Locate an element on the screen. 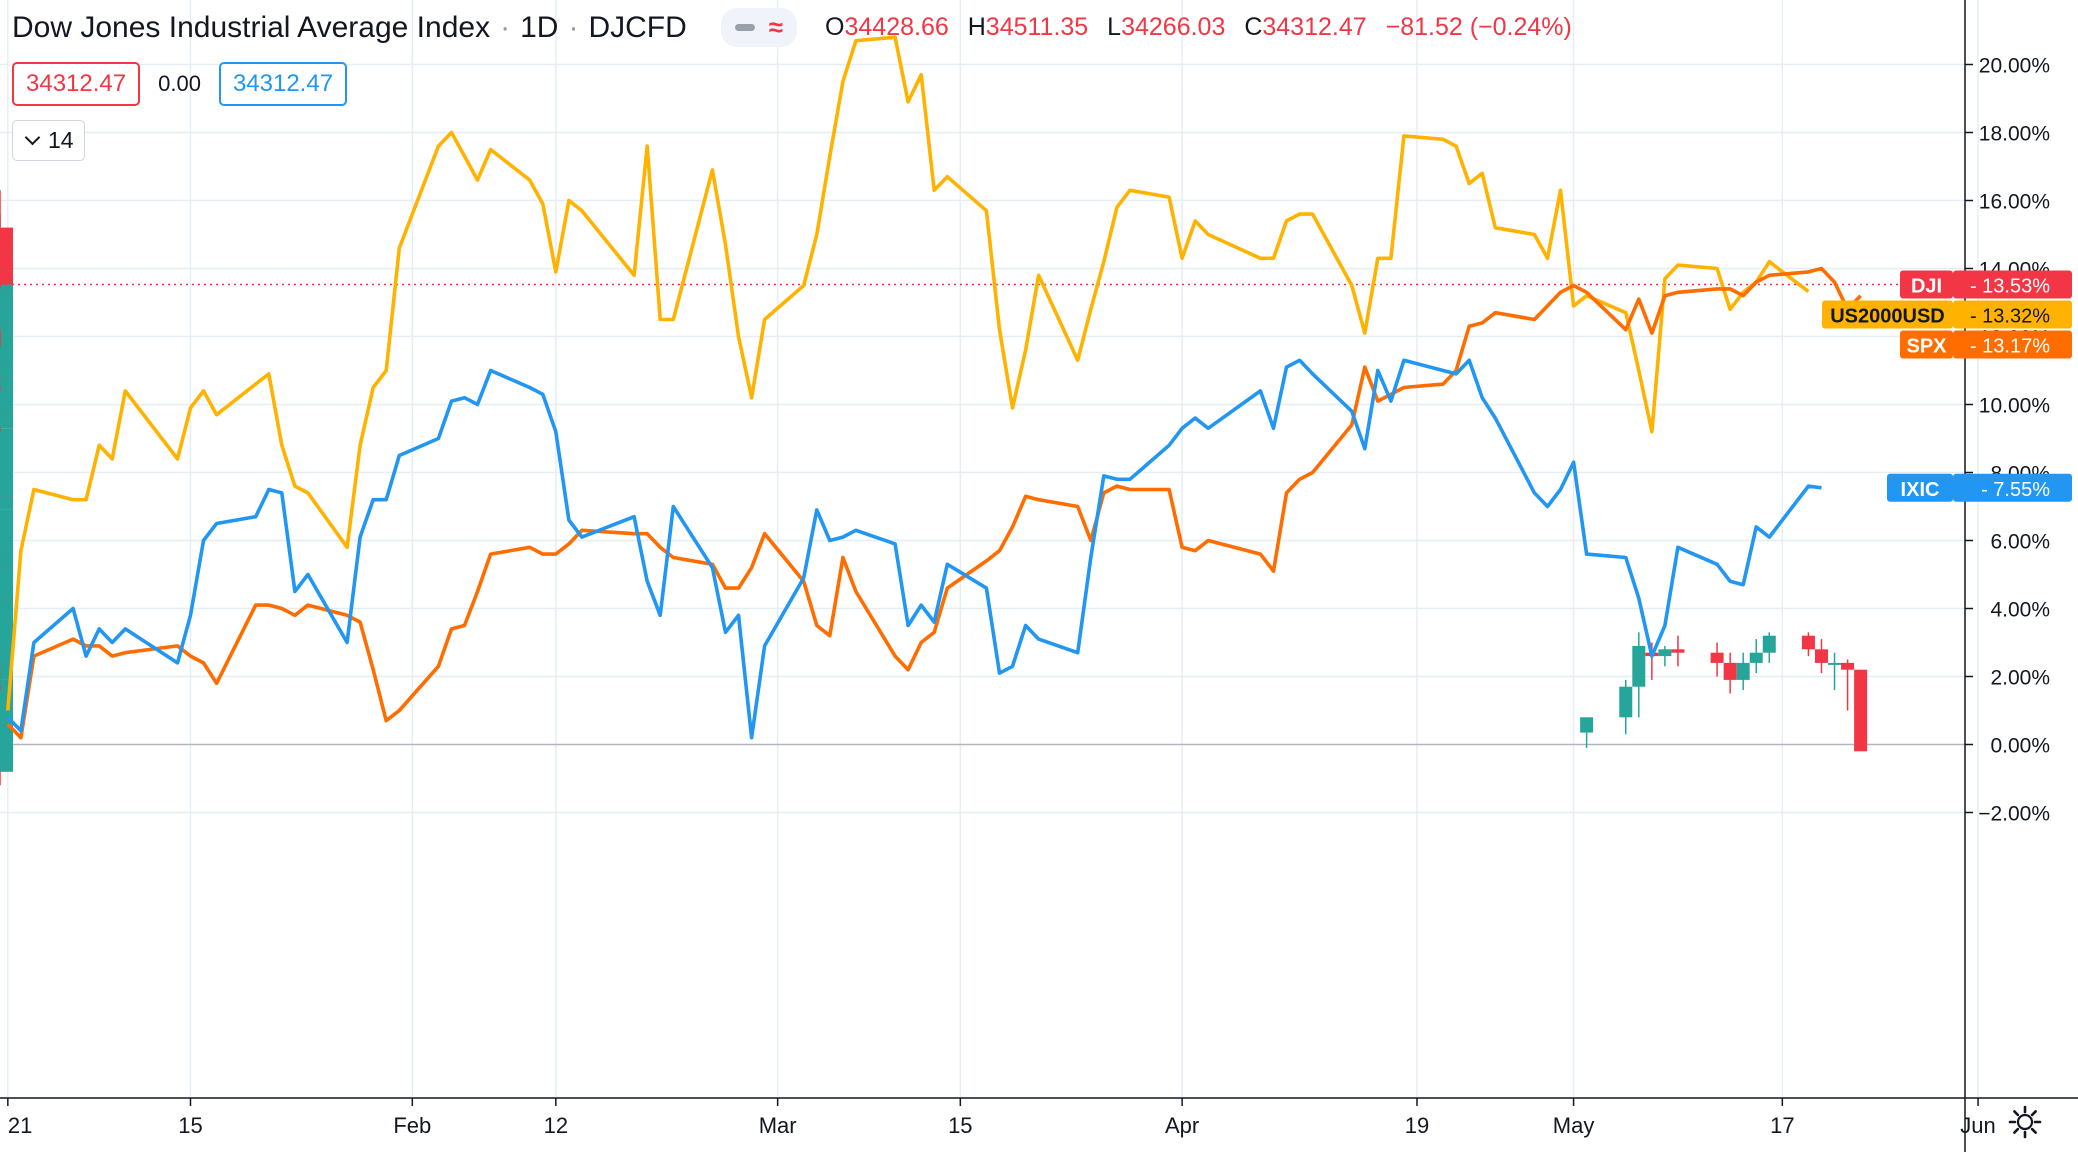 This screenshot has height=1152, width=2078. bid-ask-row: 34312.47 0.00 34312.47 is located at coordinates (180, 84).